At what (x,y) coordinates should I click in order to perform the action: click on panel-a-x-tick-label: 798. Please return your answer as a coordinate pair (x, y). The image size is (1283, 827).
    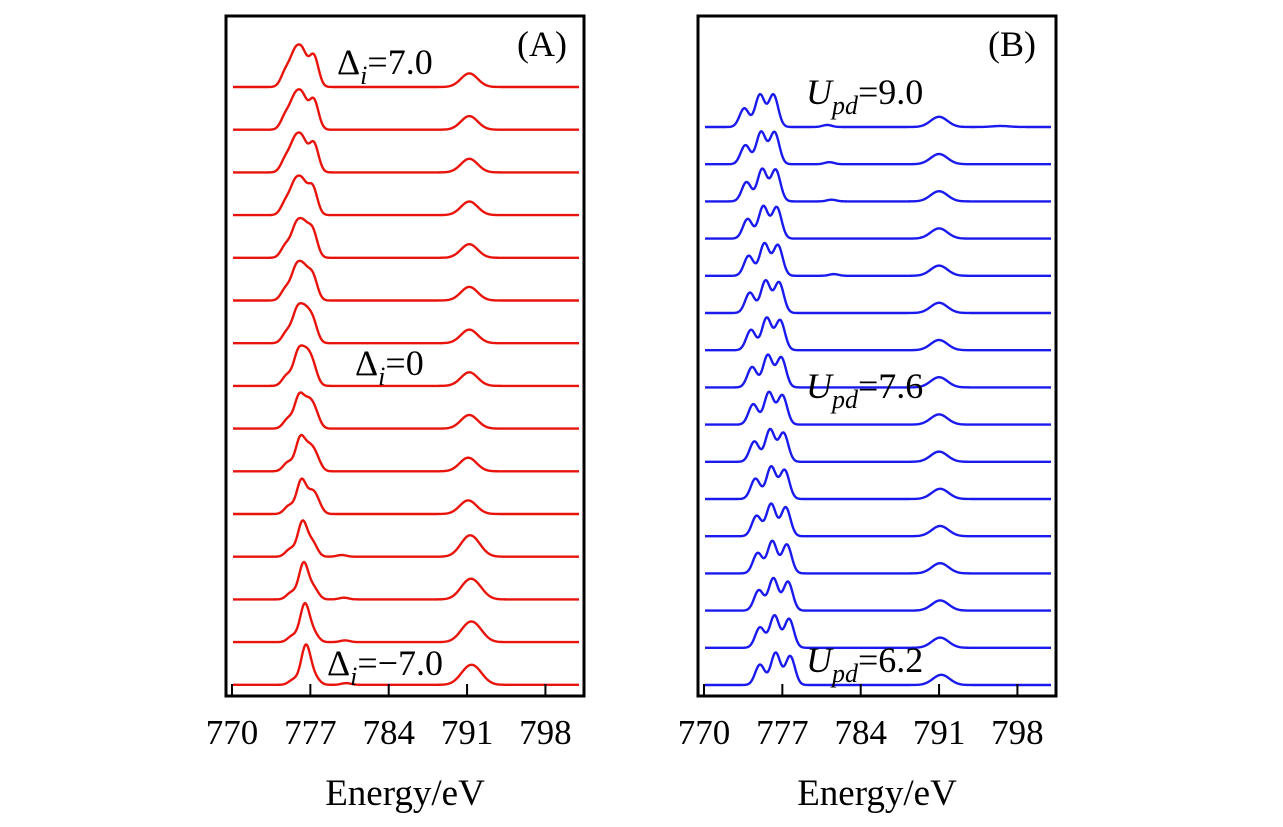
    Looking at the image, I should click on (545, 732).